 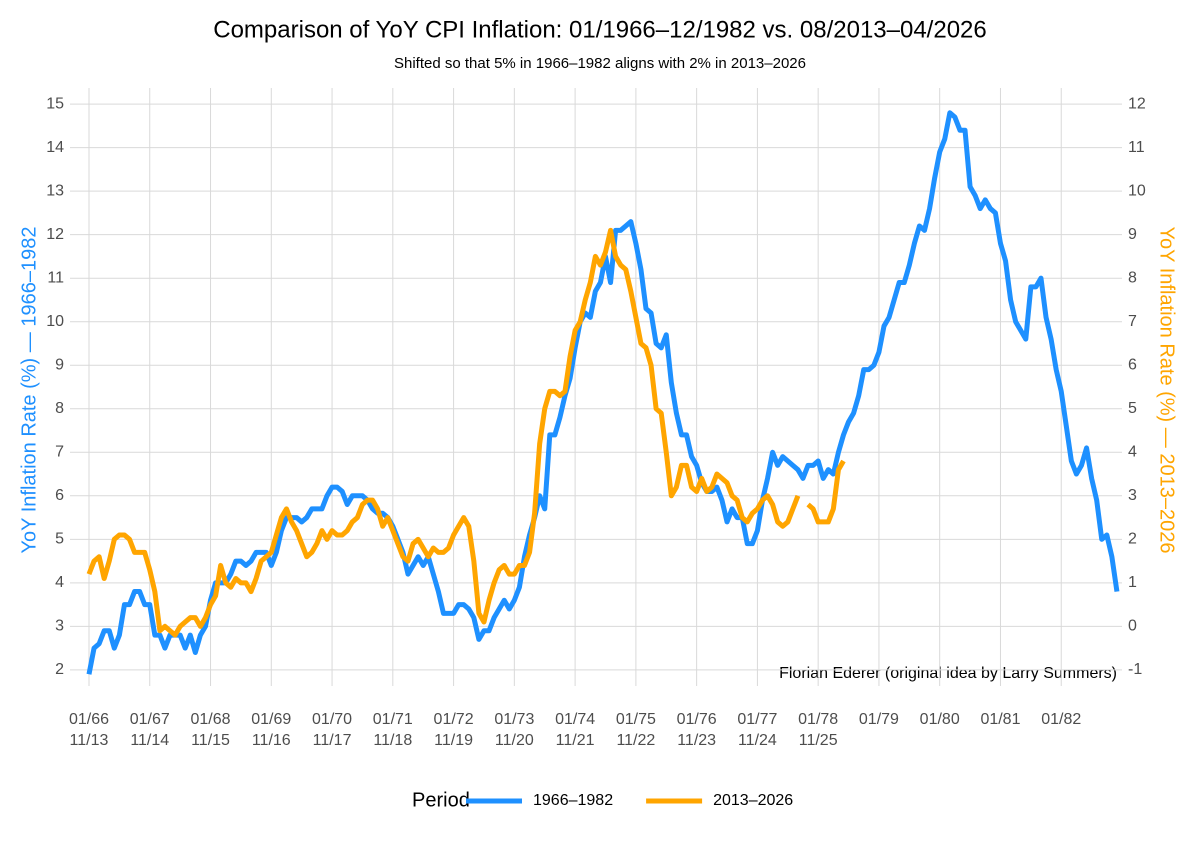 I want to click on x-tick-label: 01/79, so click(x=879, y=719).